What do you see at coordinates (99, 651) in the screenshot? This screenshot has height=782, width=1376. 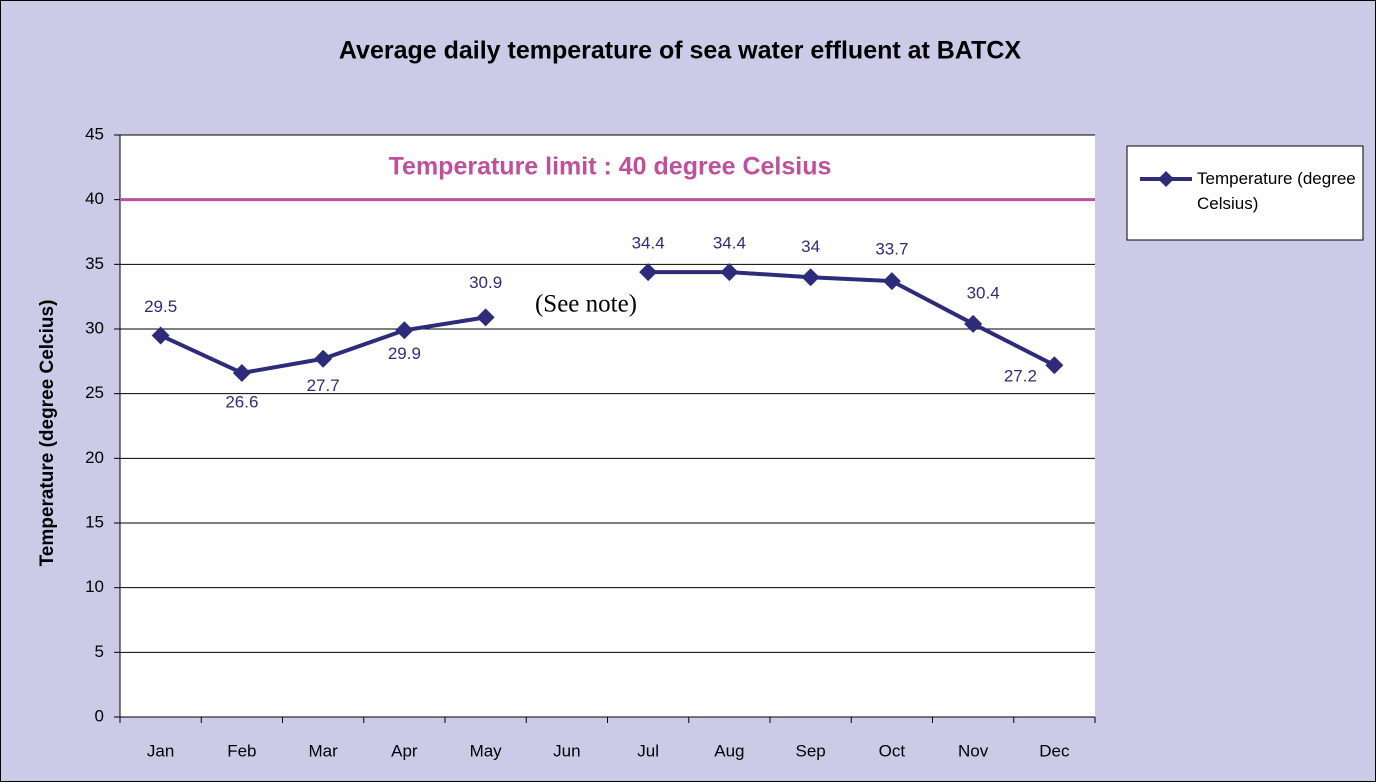 I see `y-tick-label: 5` at bounding box center [99, 651].